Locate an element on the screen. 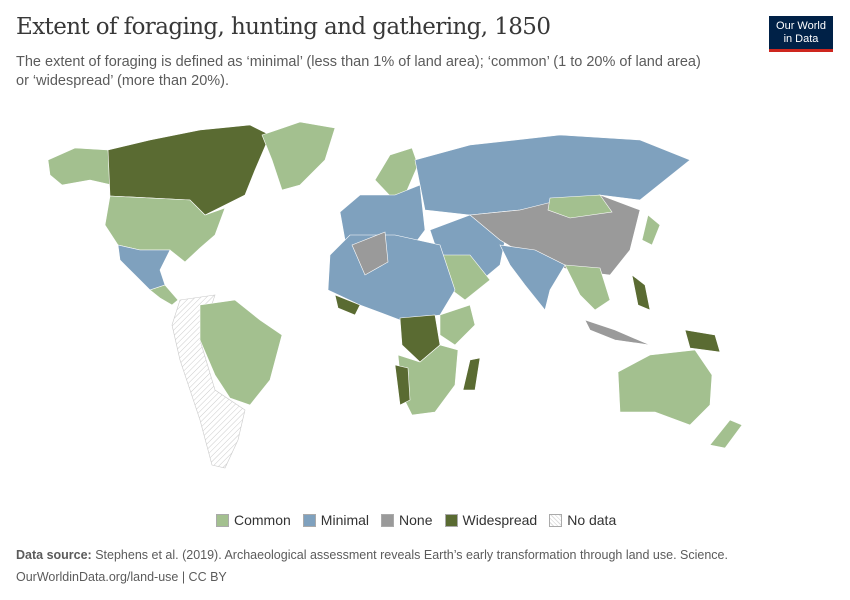 Image resolution: width=850 pixels, height=600 pixels. region-new-guinea is located at coordinates (702, 341).